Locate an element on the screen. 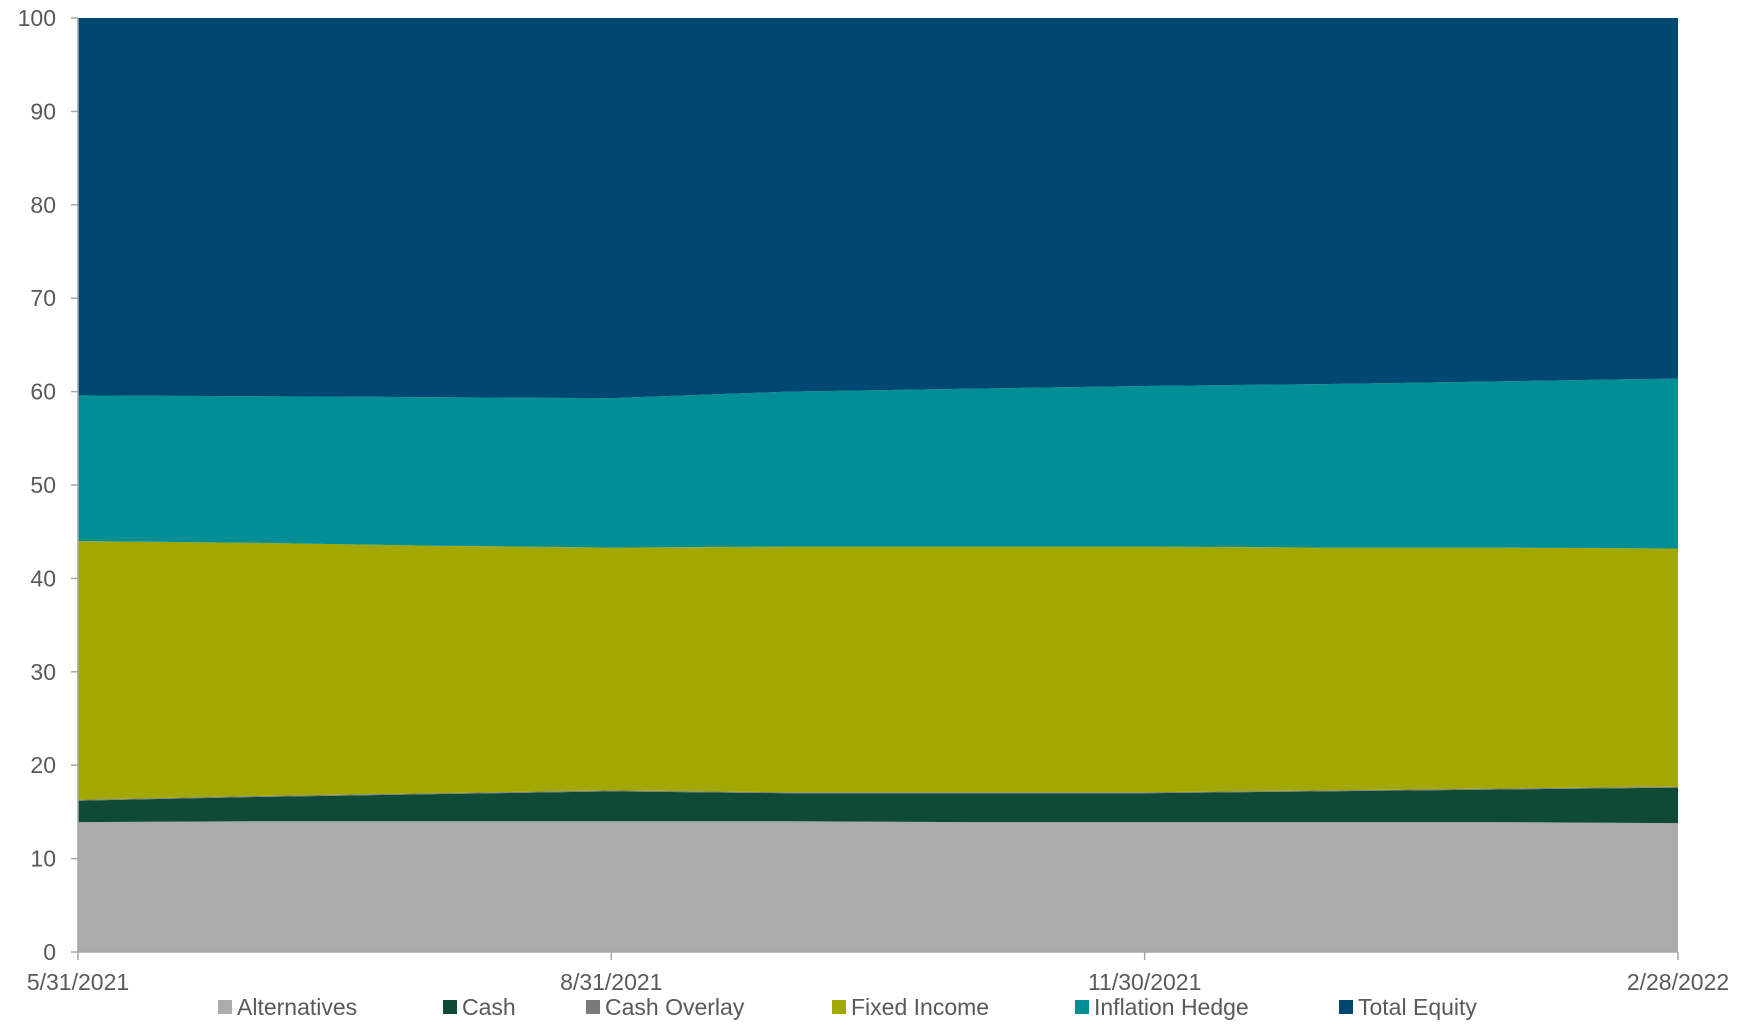 The width and height of the screenshot is (1750, 1033). legend-swatch-total-equity is located at coordinates (1346, 1007).